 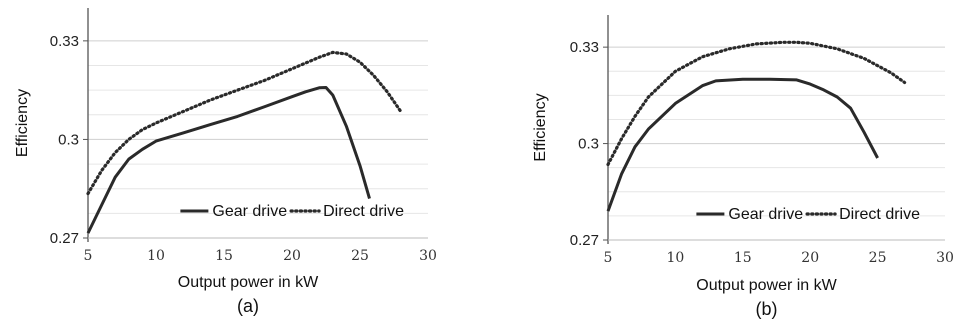 What do you see at coordinates (248, 306) in the screenshot?
I see `panel-label: (a)` at bounding box center [248, 306].